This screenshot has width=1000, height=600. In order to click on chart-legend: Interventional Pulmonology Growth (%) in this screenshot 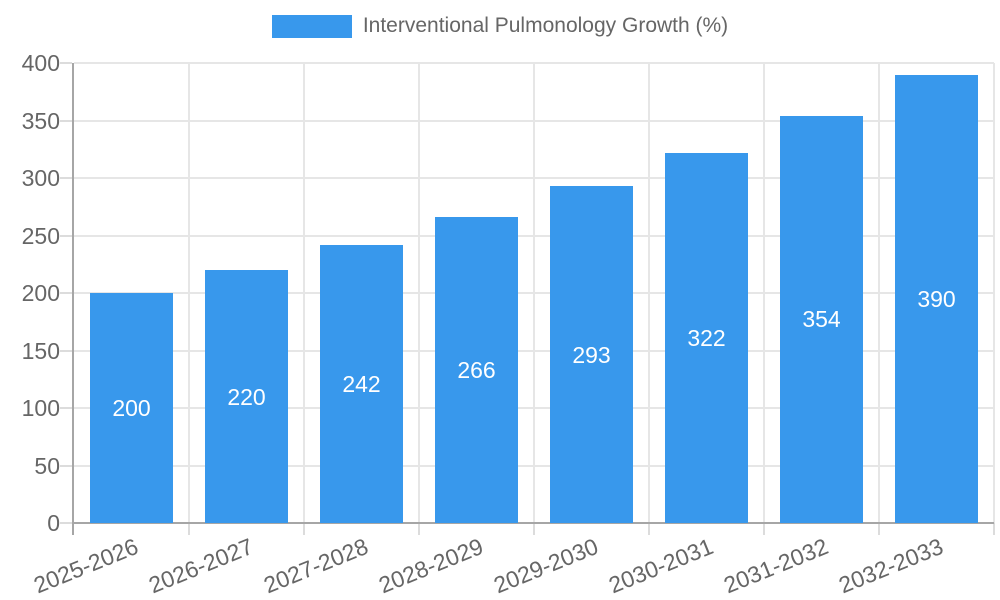, I will do `click(500, 26)`.